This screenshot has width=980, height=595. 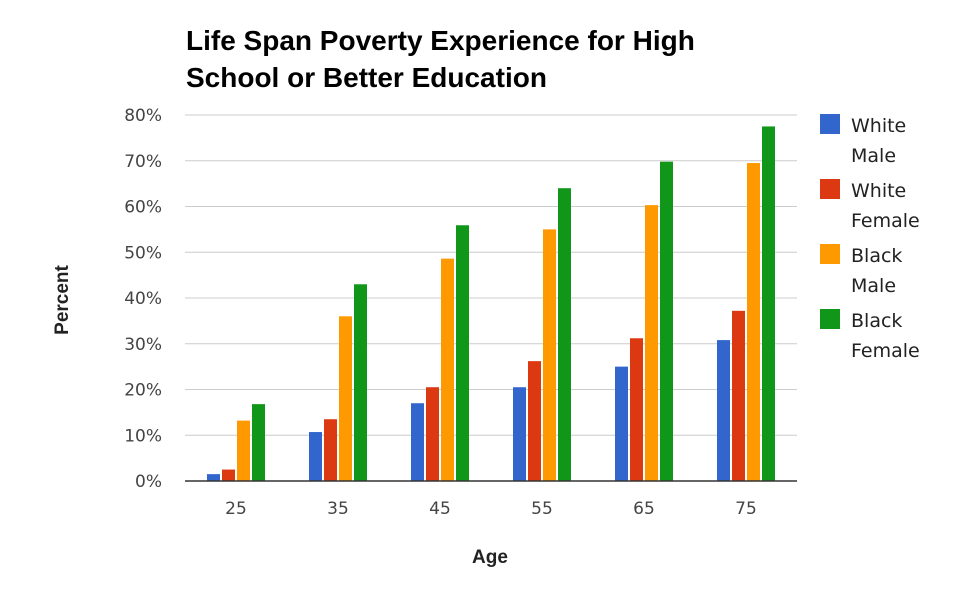 What do you see at coordinates (490, 557) in the screenshot?
I see `x-axis-title: Age` at bounding box center [490, 557].